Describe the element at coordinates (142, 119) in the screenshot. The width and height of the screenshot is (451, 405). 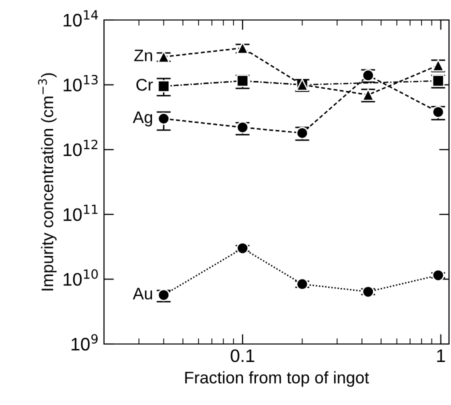
I see `series-label: Ag` at that location.